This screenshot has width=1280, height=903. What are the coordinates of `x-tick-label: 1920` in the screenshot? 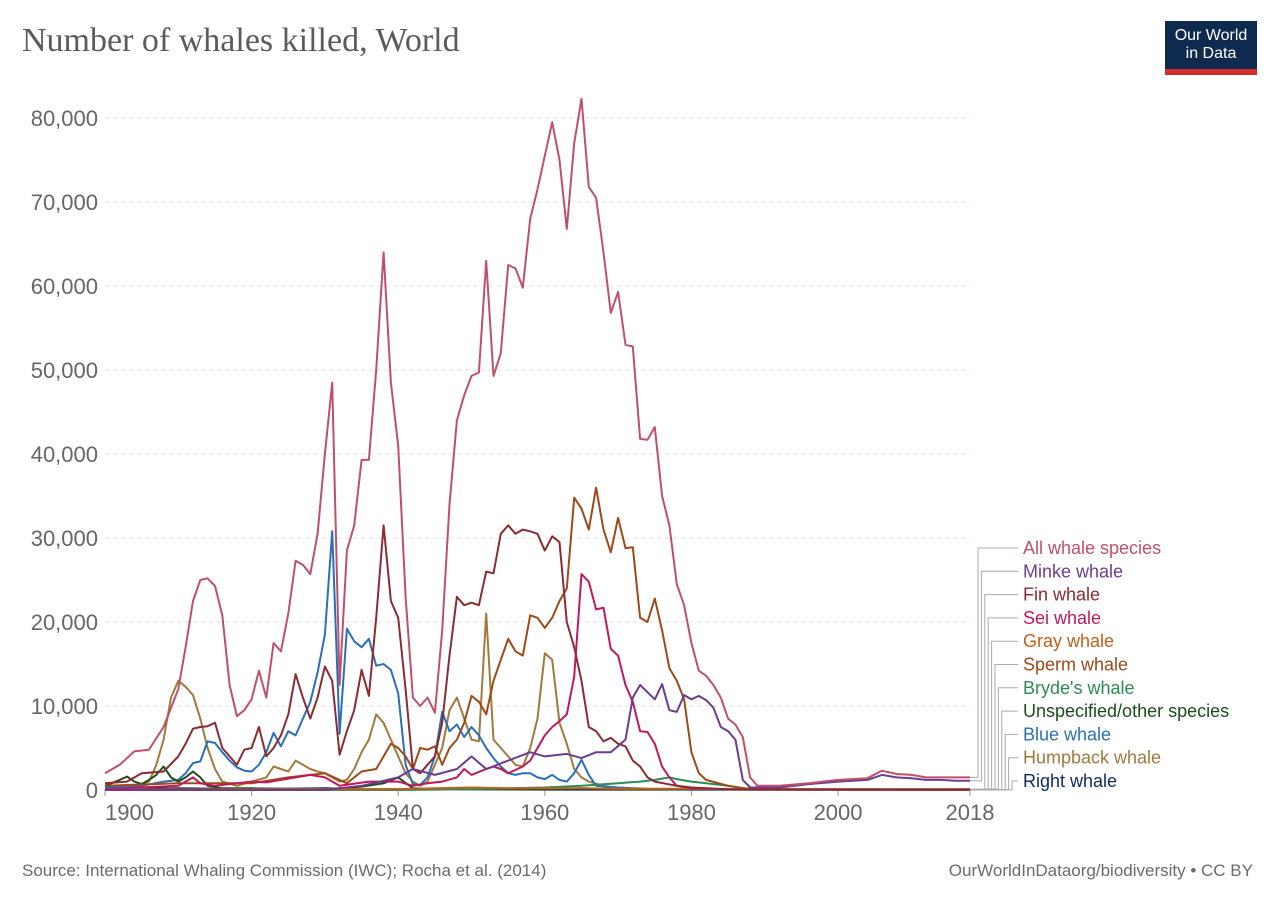 It's located at (251, 812).